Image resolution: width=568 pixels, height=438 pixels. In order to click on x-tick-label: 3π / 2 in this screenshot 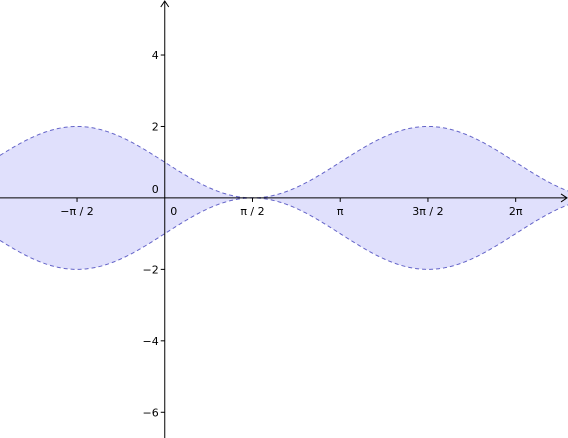, I will do `click(427, 211)`.